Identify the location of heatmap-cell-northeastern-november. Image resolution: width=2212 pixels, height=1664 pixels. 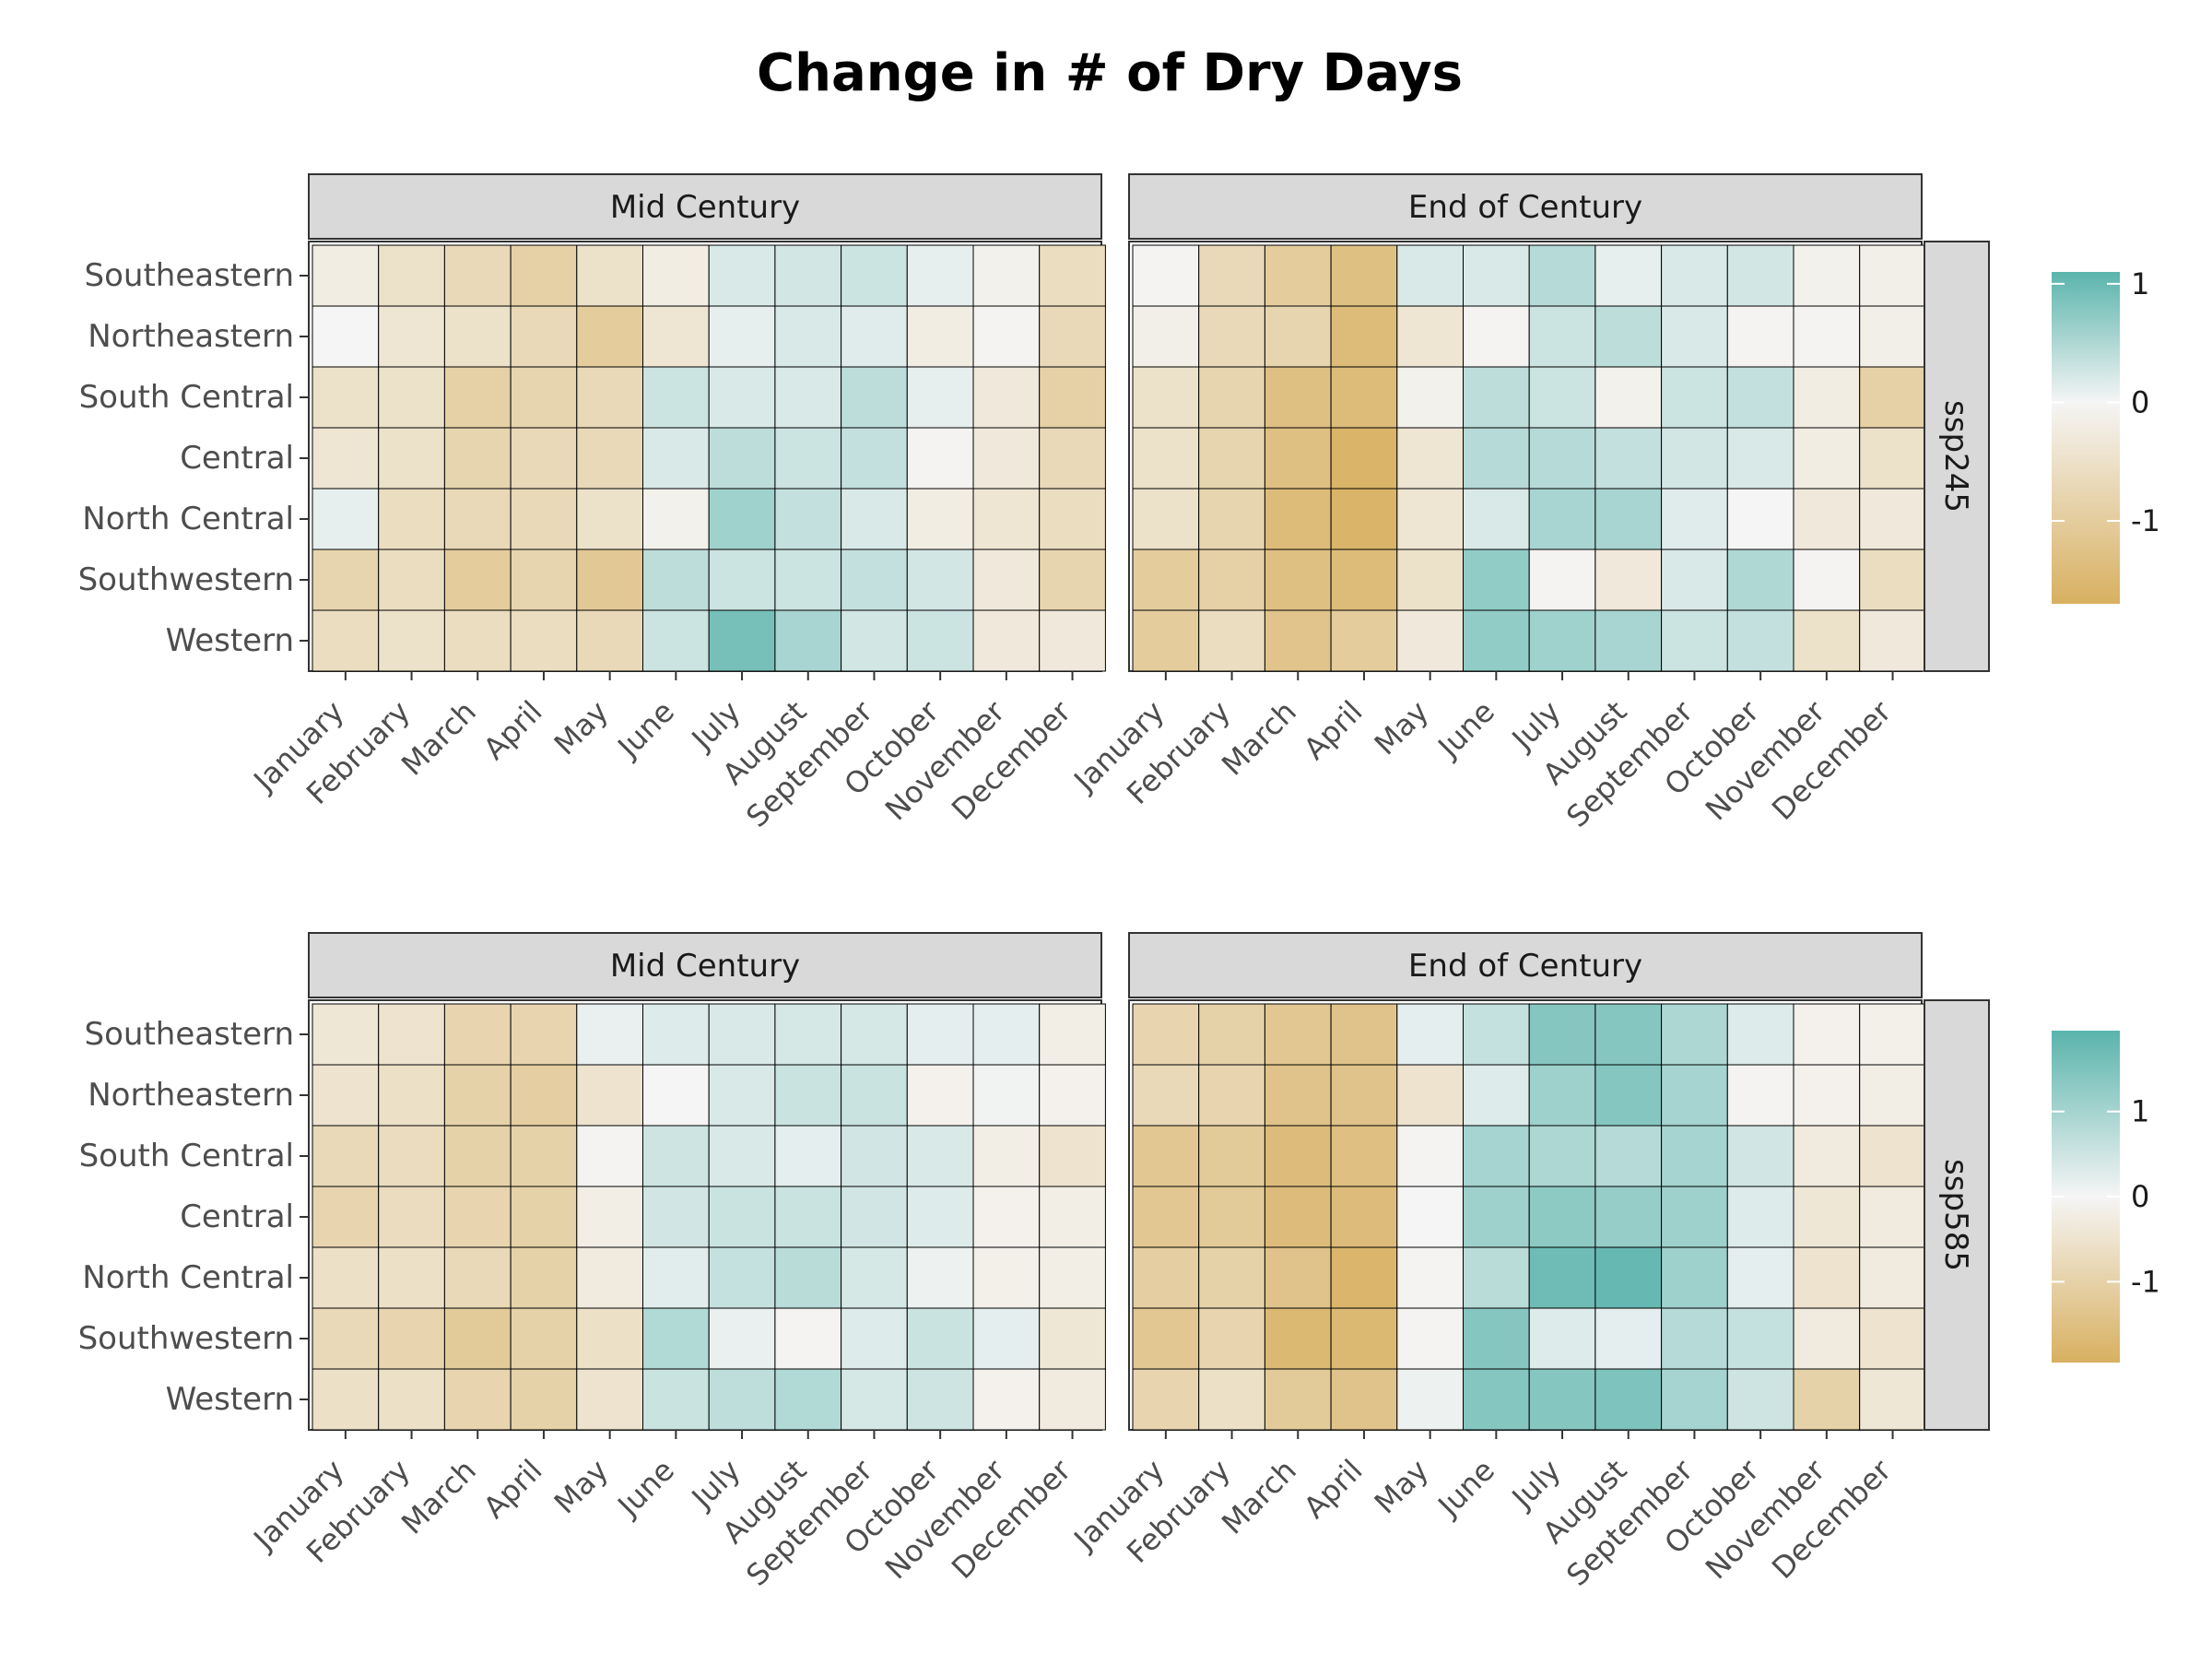
(1827, 1095).